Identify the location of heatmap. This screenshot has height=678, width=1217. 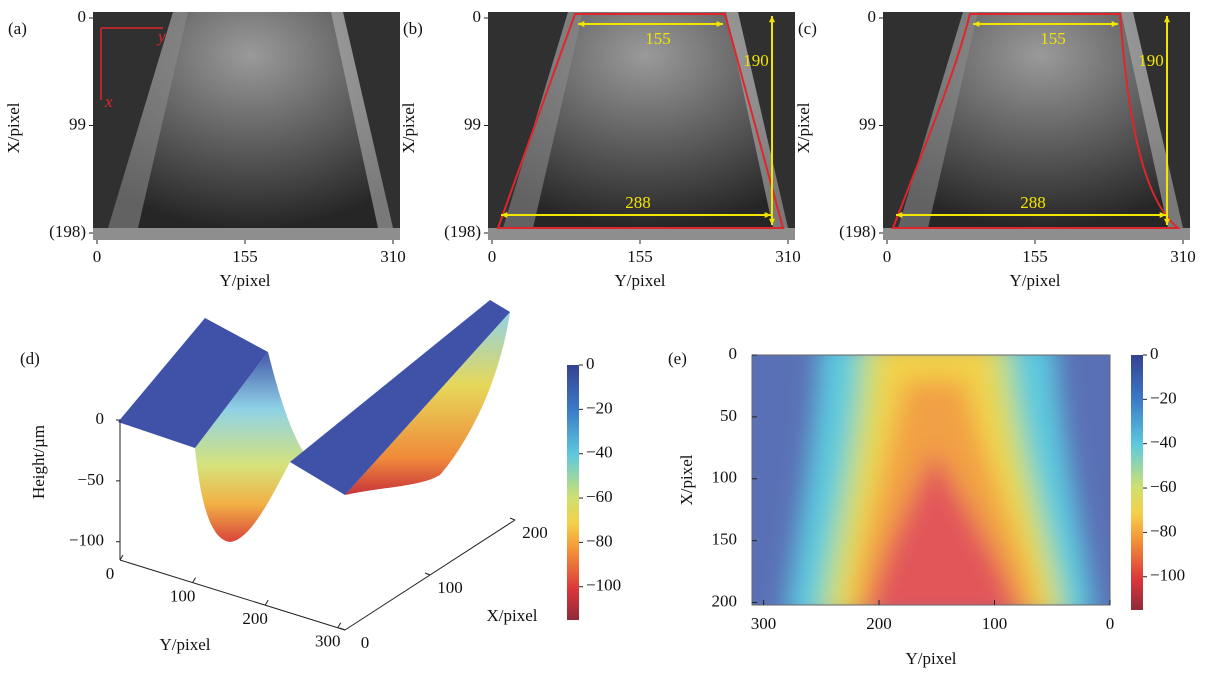
(940, 480).